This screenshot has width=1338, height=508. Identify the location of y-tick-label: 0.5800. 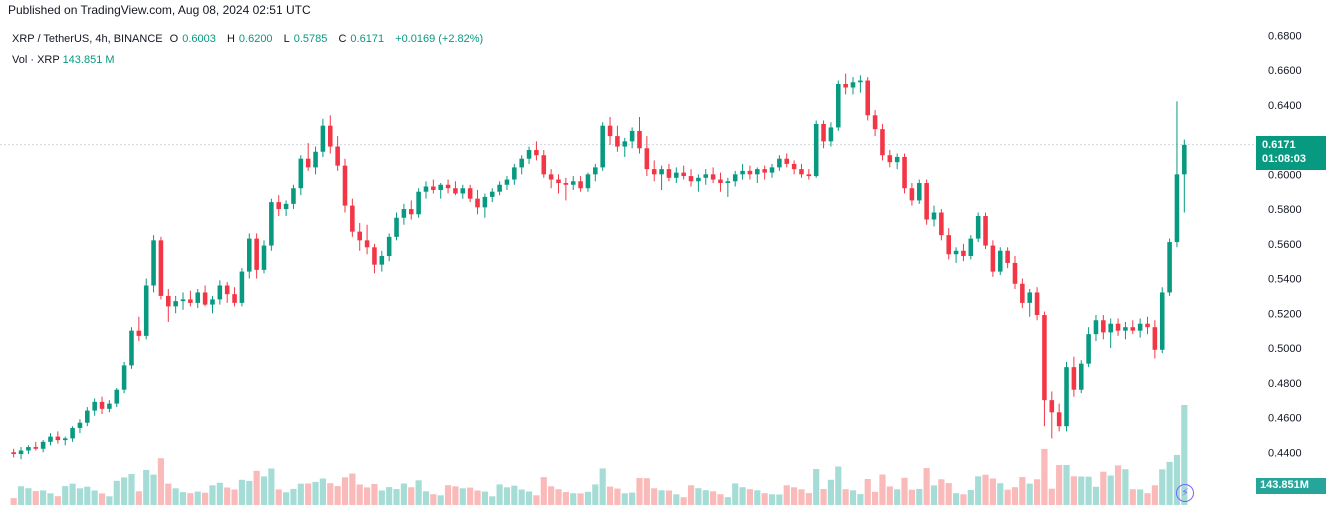
(1285, 210).